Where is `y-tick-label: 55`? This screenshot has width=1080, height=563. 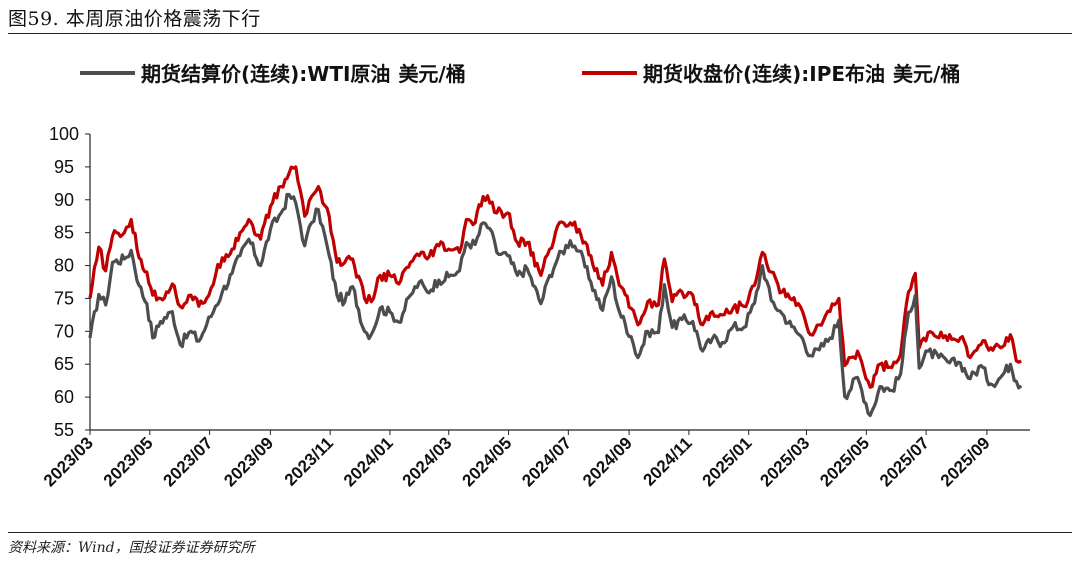 y-tick-label: 55 is located at coordinates (64, 430).